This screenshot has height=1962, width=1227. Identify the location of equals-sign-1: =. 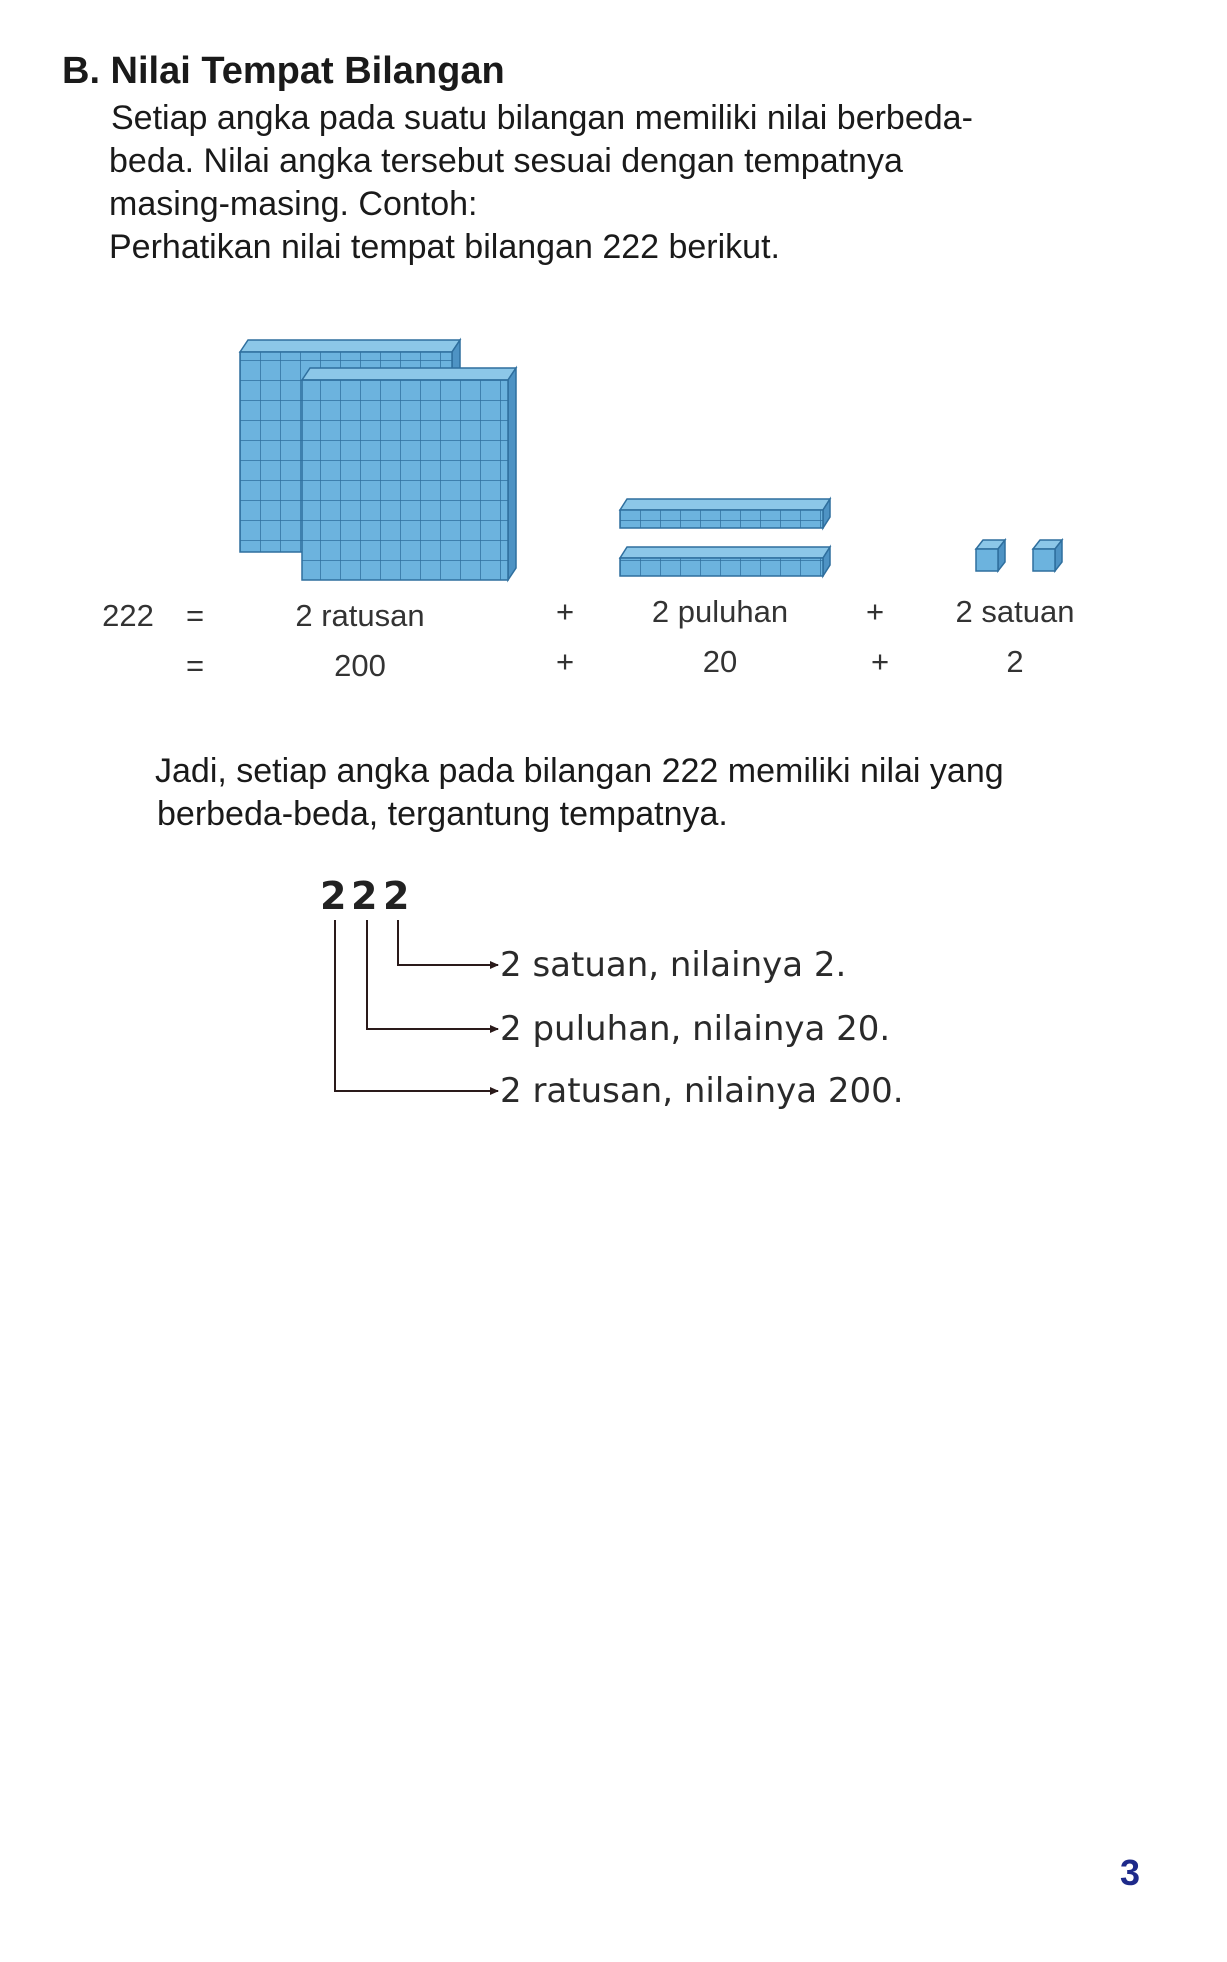
(195, 615).